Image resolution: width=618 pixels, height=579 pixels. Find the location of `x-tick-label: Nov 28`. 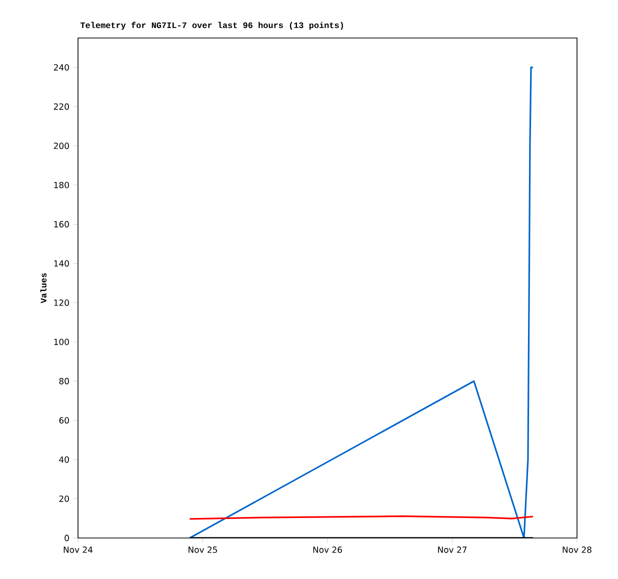

x-tick-label: Nov 28 is located at coordinates (577, 549).